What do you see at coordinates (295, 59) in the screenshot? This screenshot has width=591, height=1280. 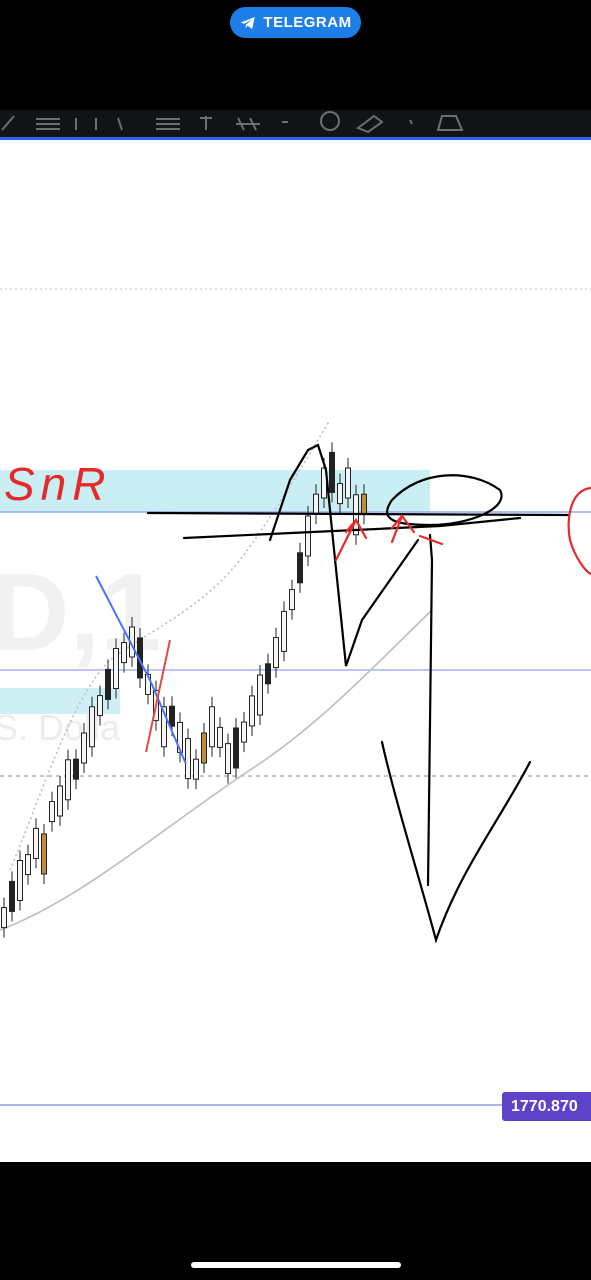 I see `status-area: TELEGRAM` at bounding box center [295, 59].